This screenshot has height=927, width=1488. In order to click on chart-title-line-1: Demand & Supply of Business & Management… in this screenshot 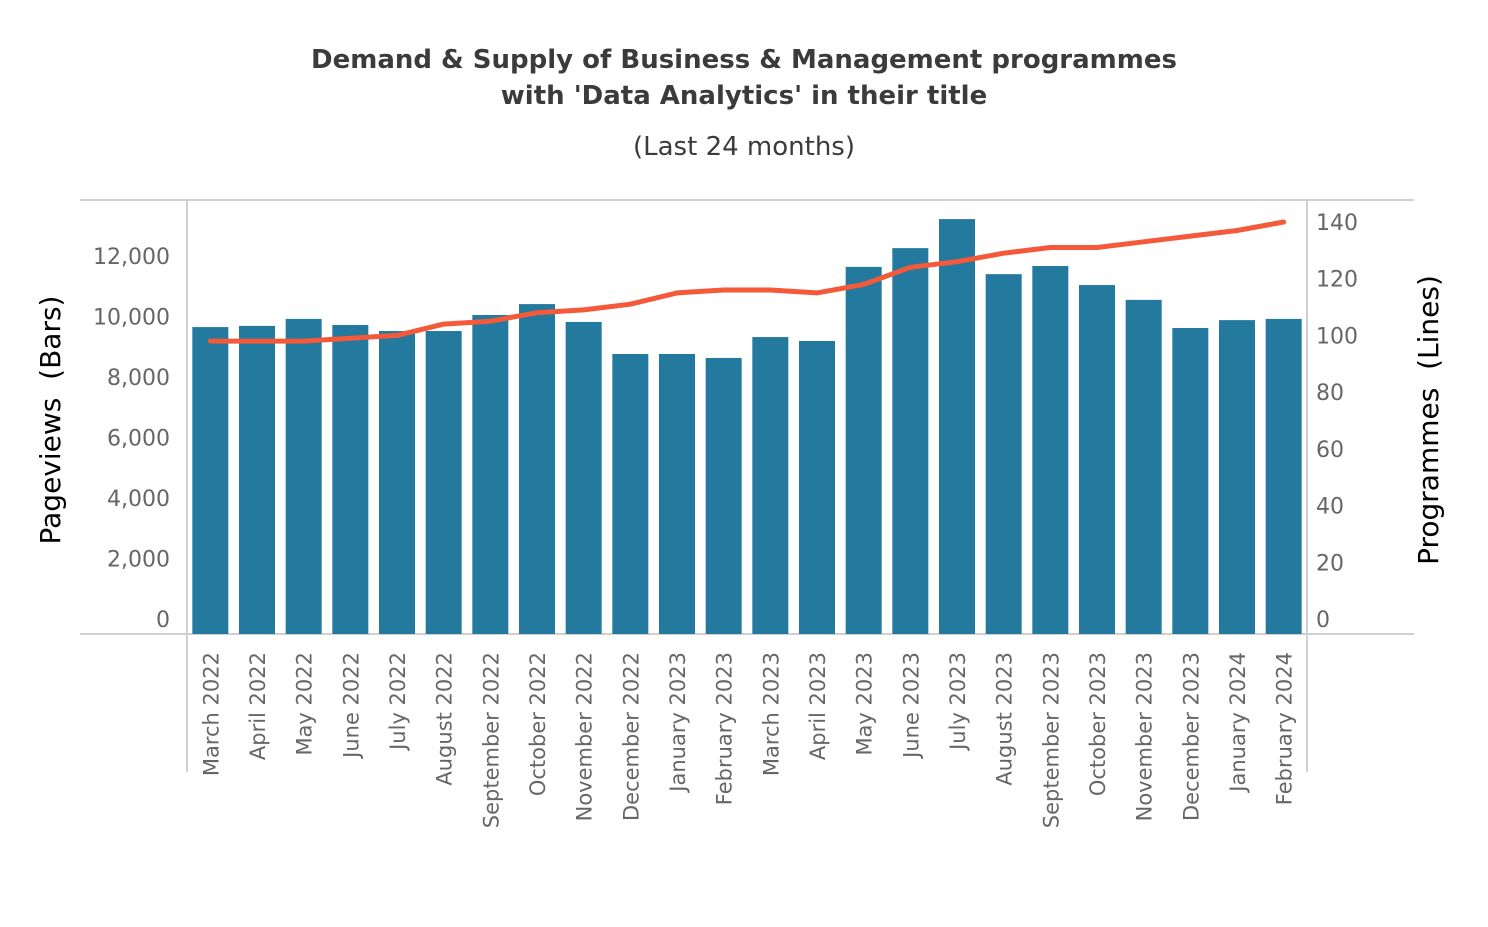, I will do `click(744, 60)`.